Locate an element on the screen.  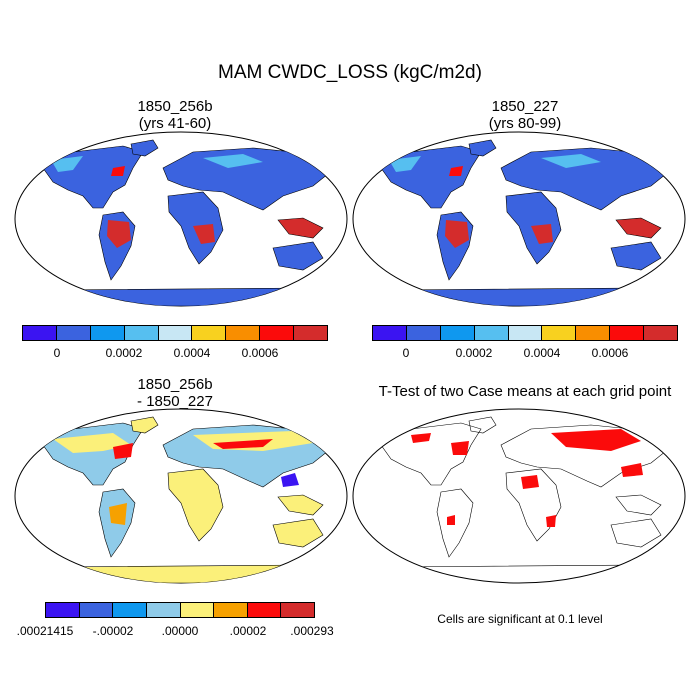
sig-africa-south is located at coordinates (551, 521).